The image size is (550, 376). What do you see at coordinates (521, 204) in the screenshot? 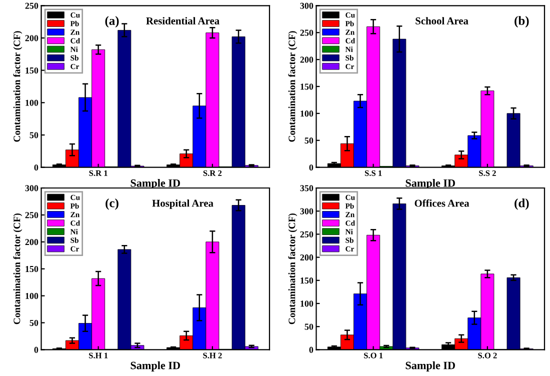
I see `annotation: (d)` at bounding box center [521, 204].